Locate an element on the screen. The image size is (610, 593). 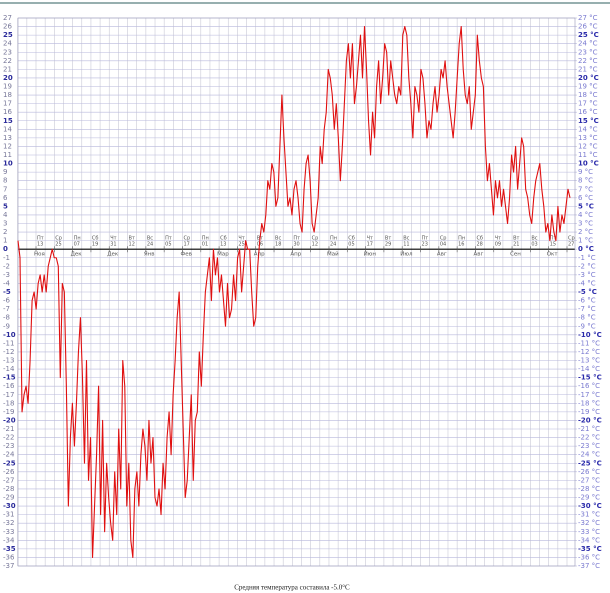
y2-tick-label: 13 °C is located at coordinates (588, 138).